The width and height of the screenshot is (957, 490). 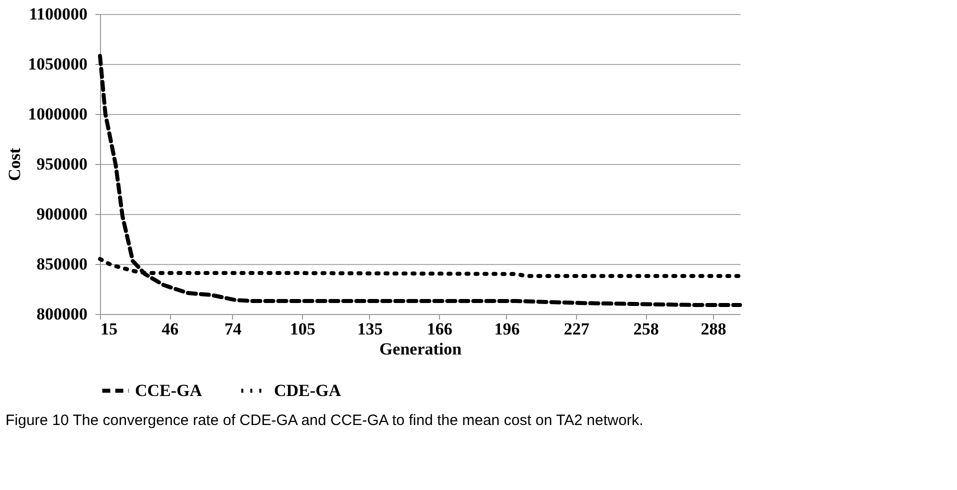 I want to click on x-tick-label: 258, so click(x=646, y=329).